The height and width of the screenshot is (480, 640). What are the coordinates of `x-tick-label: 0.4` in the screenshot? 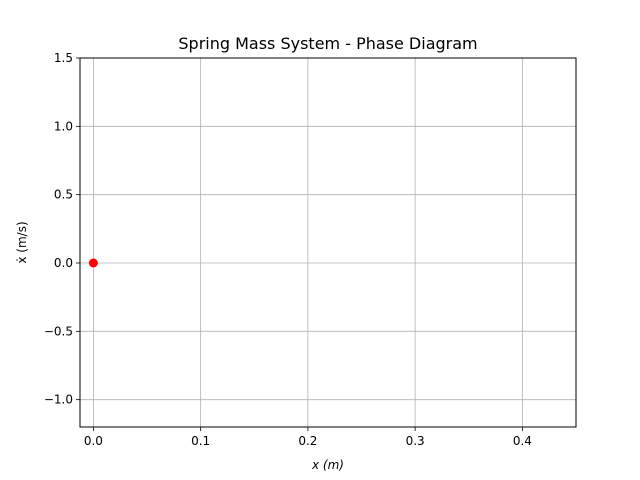 It's located at (522, 441).